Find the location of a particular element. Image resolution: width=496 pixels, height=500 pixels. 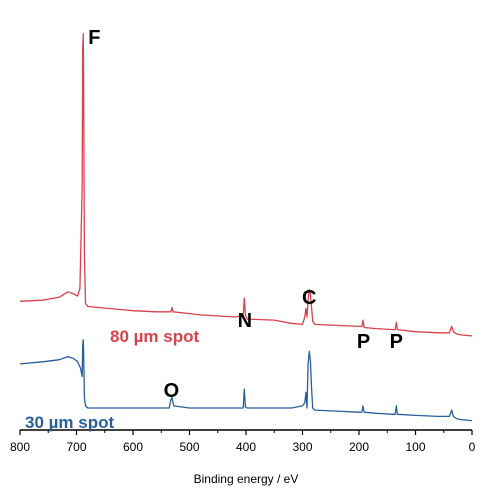

x-tick-label: 800 is located at coordinates (20, 447).